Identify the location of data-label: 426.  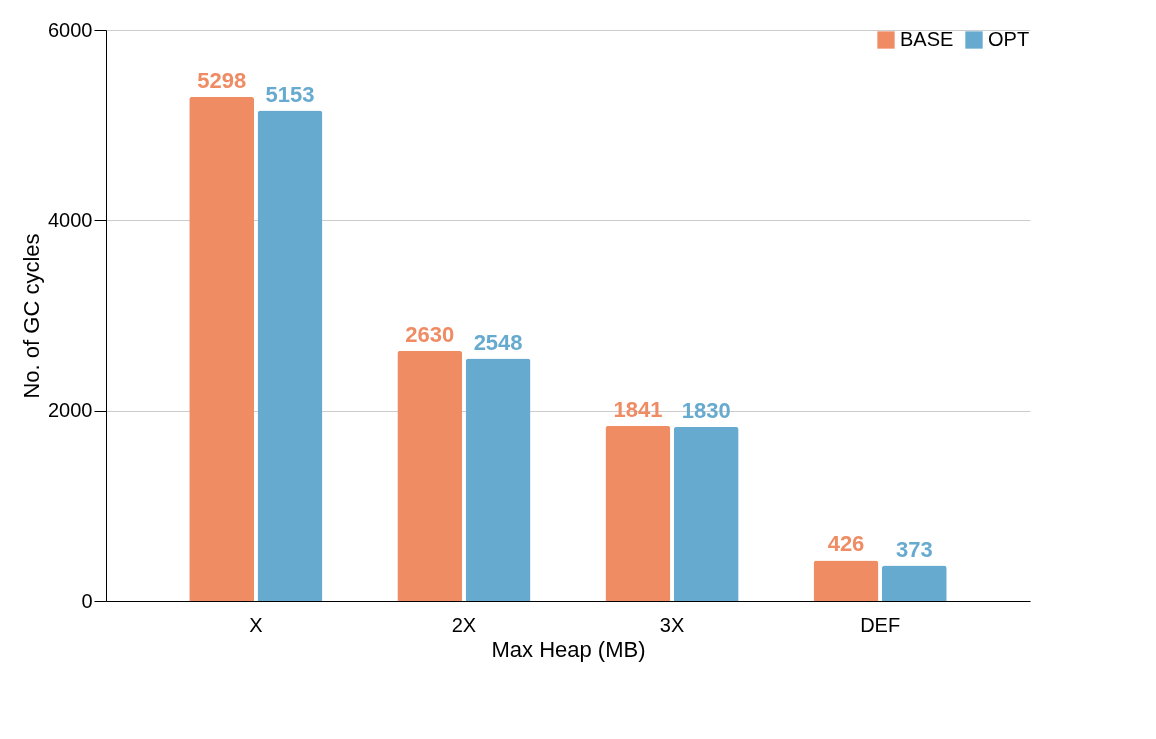
(846, 544).